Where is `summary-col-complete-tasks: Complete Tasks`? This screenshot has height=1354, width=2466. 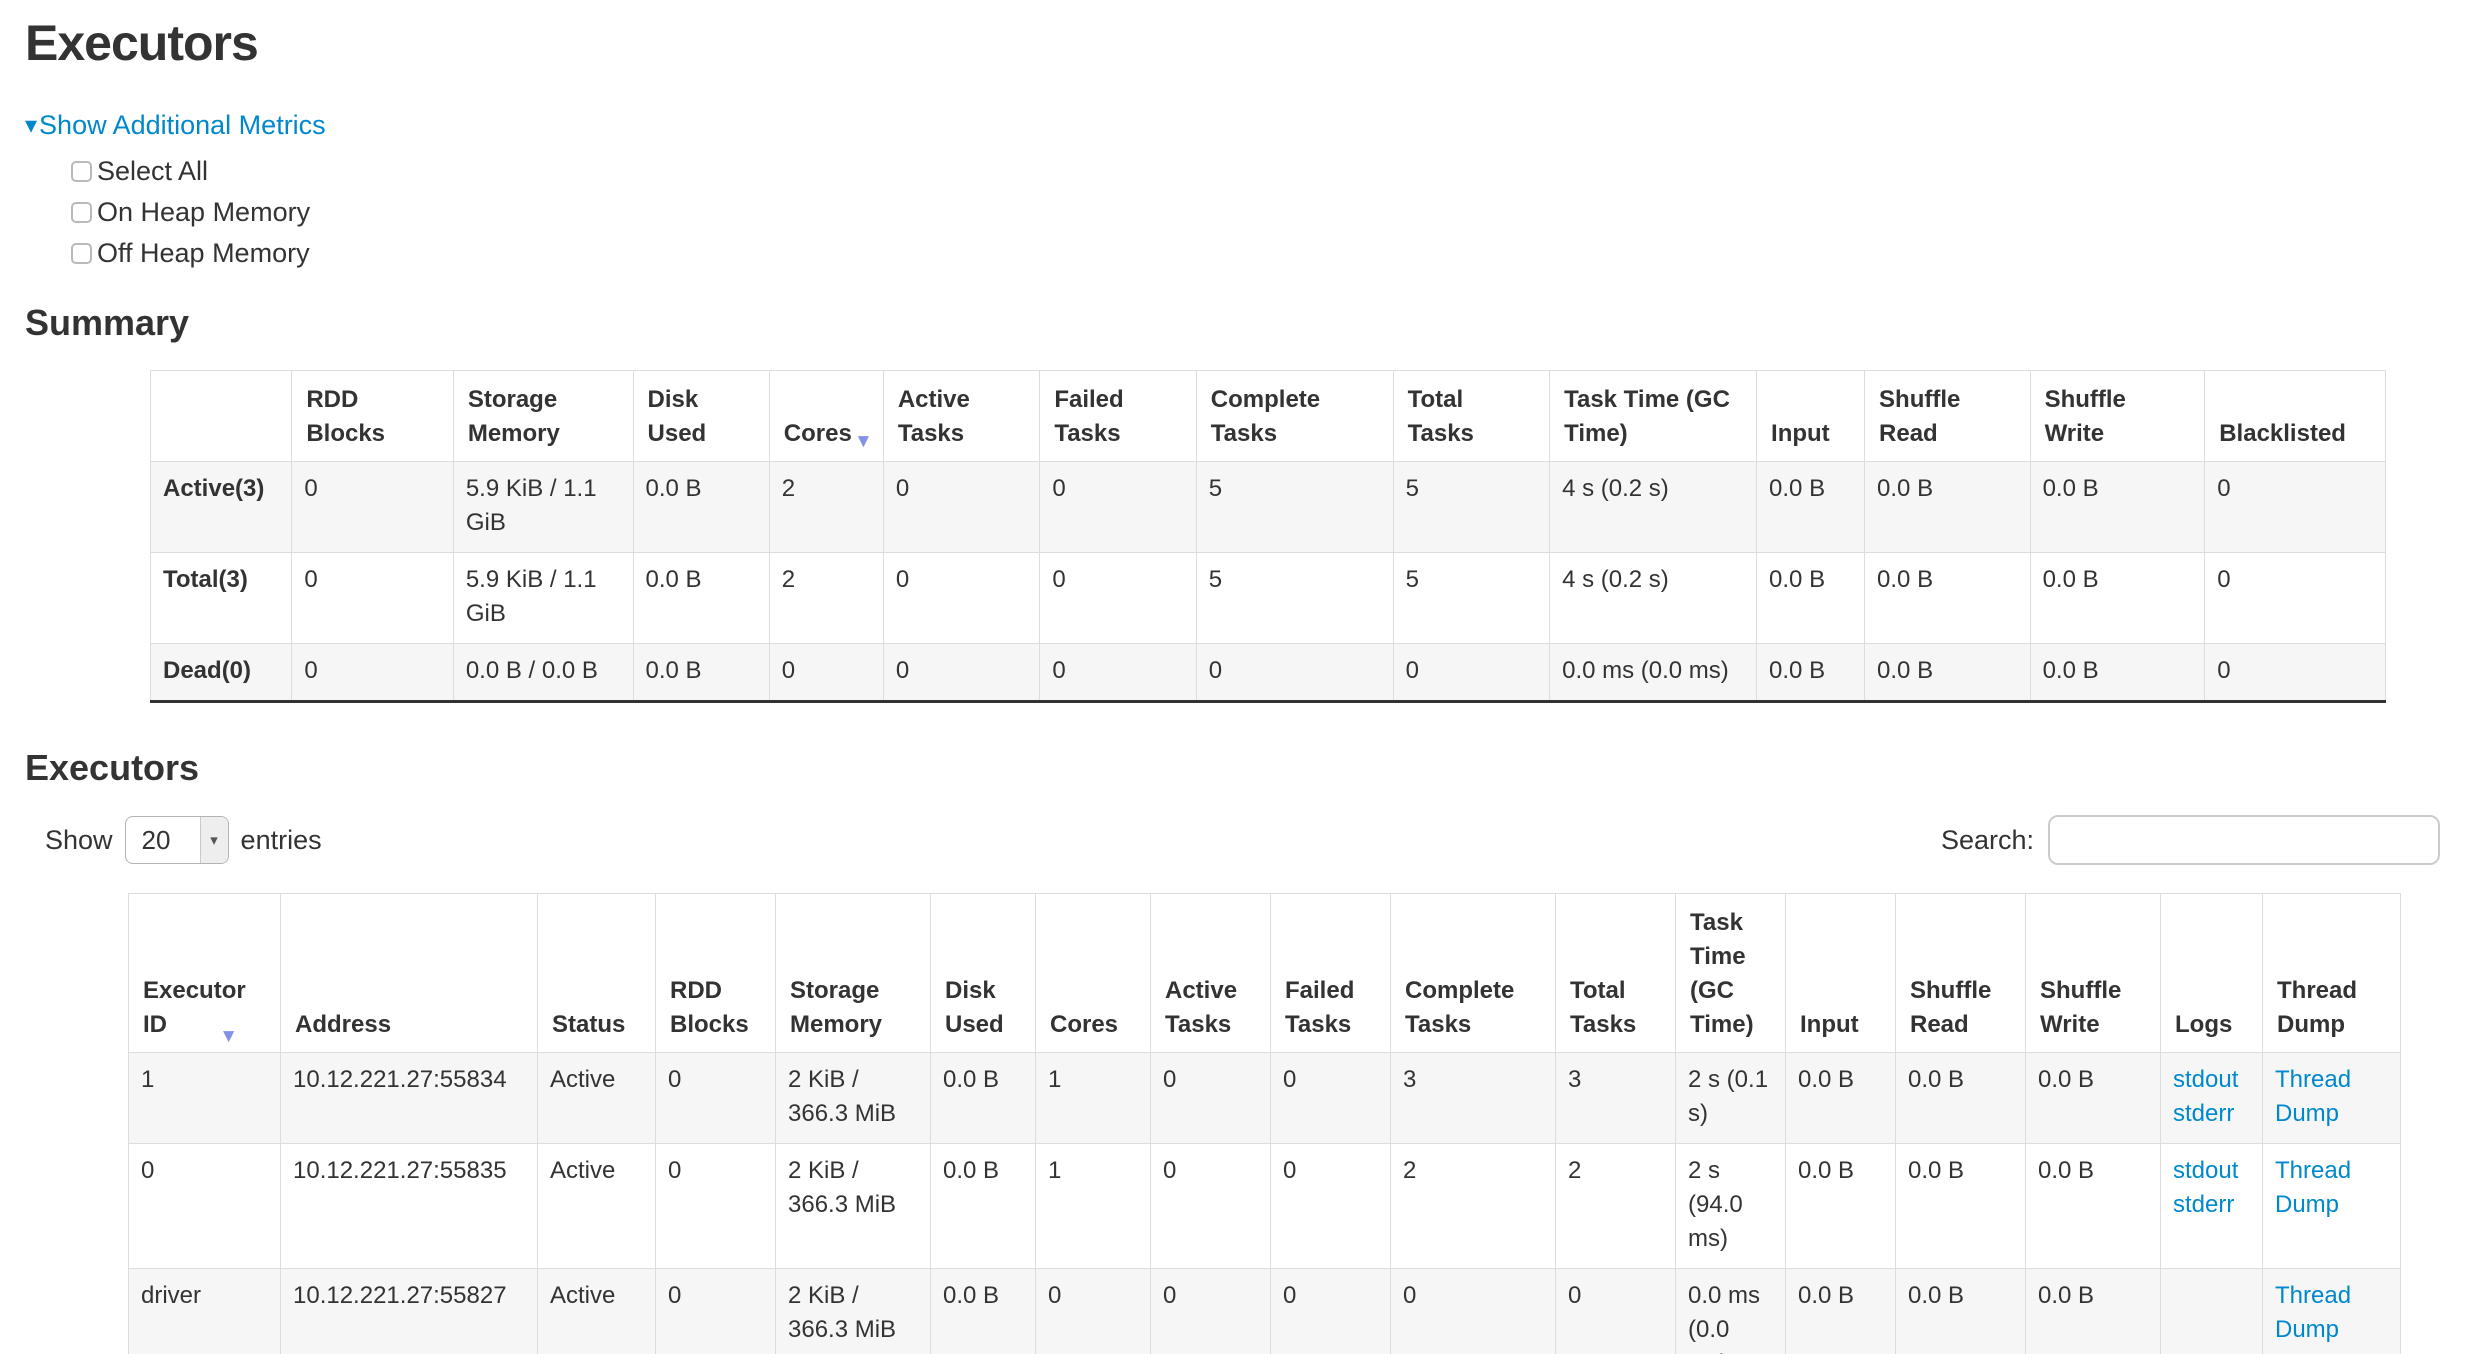
summary-col-complete-tasks: Complete Tasks is located at coordinates (1294, 416).